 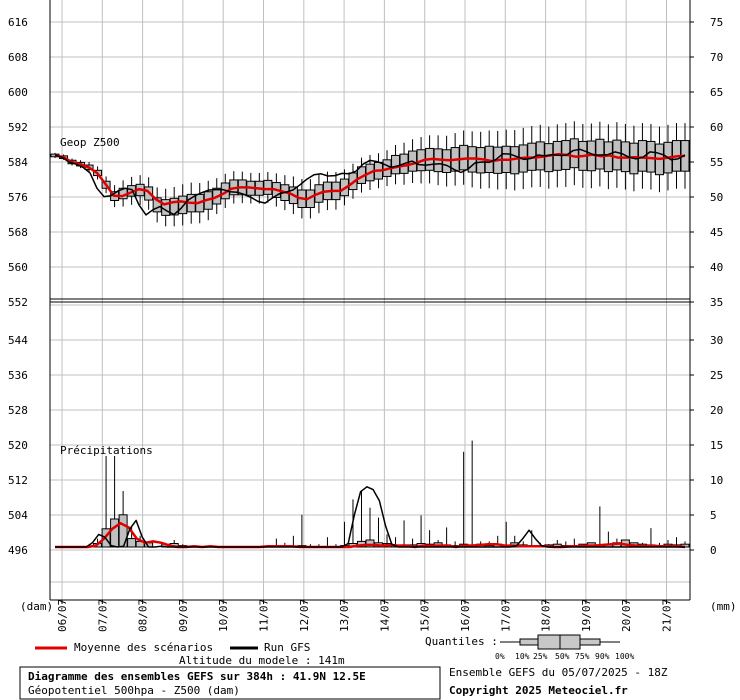 What do you see at coordinates (384, 615) in the screenshot?
I see `date-label: 14/07` at bounding box center [384, 615].